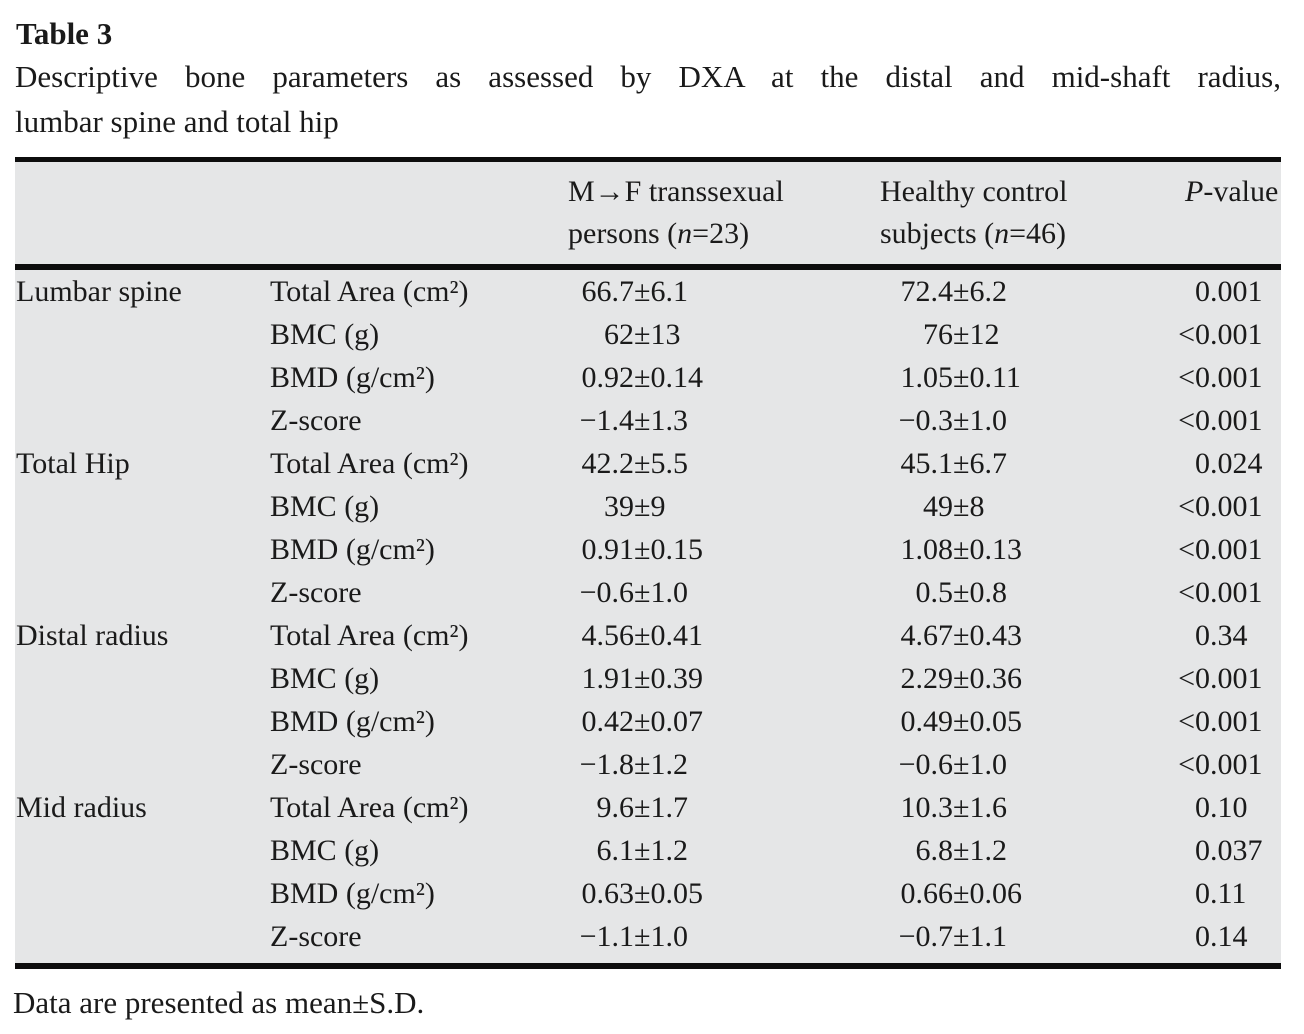  I want to click on control-mean: 1.05, so click(927, 377).